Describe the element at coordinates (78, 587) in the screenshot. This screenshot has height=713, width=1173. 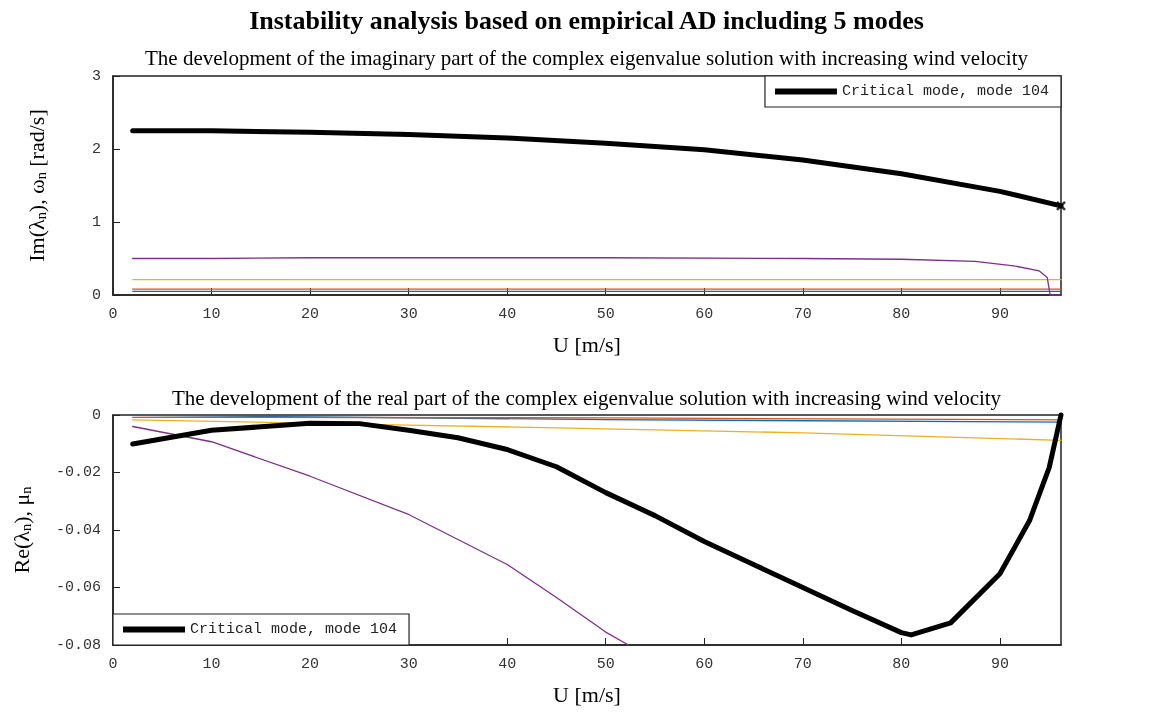
I see `y-tick-label: -0.06` at that location.